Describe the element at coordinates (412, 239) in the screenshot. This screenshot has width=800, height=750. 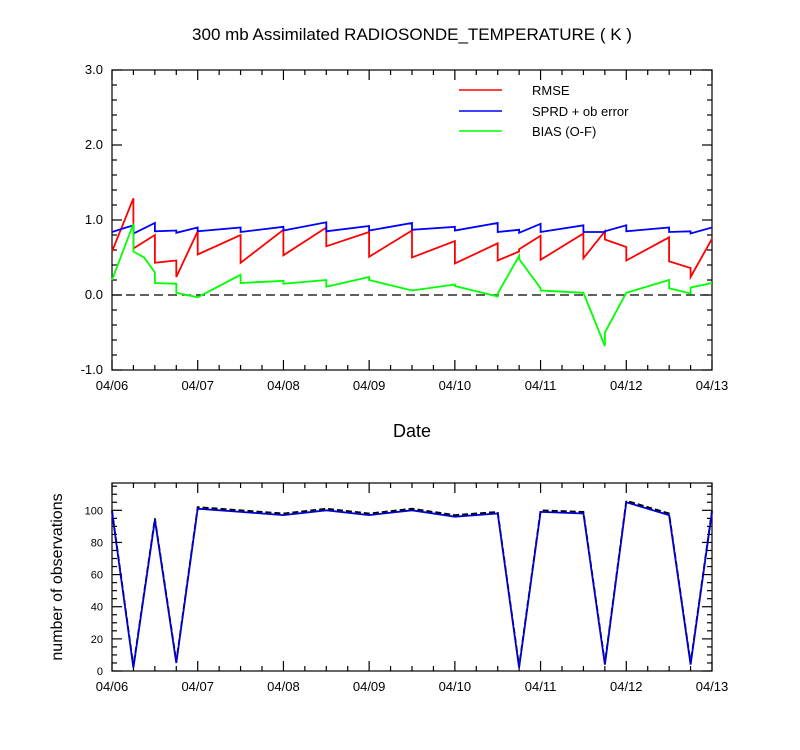
I see `series-line-rmse` at that location.